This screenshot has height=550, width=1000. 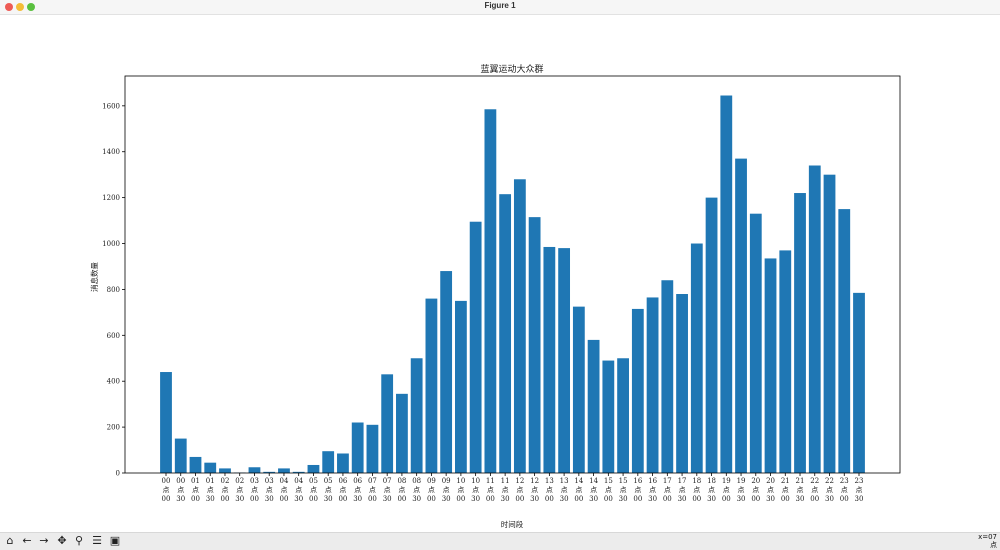 I want to click on y-tick-label-1: 200, so click(x=113, y=428).